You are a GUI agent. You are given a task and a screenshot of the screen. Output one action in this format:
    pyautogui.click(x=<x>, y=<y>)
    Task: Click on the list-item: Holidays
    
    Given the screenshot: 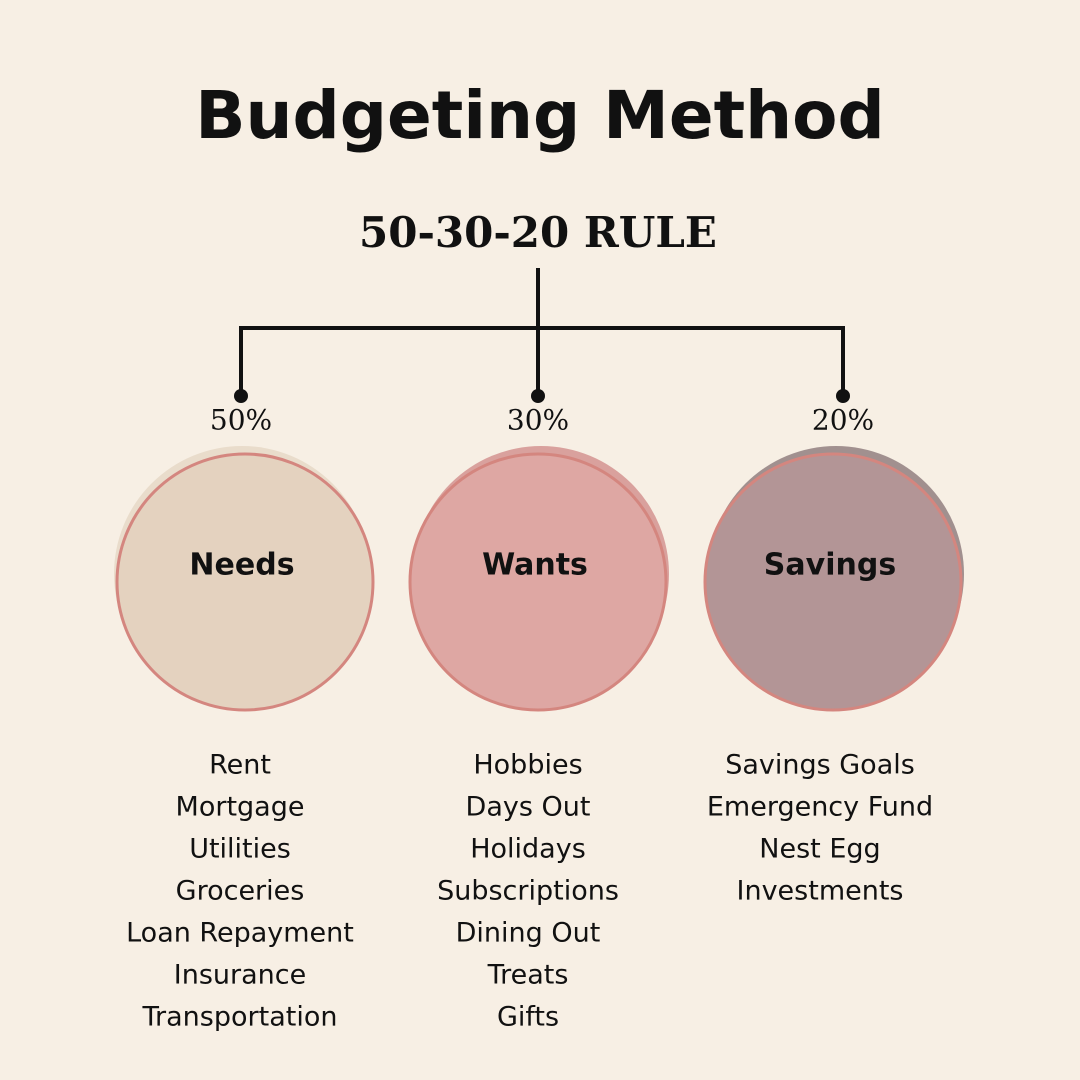 What is the action you would take?
    pyautogui.click(x=528, y=849)
    